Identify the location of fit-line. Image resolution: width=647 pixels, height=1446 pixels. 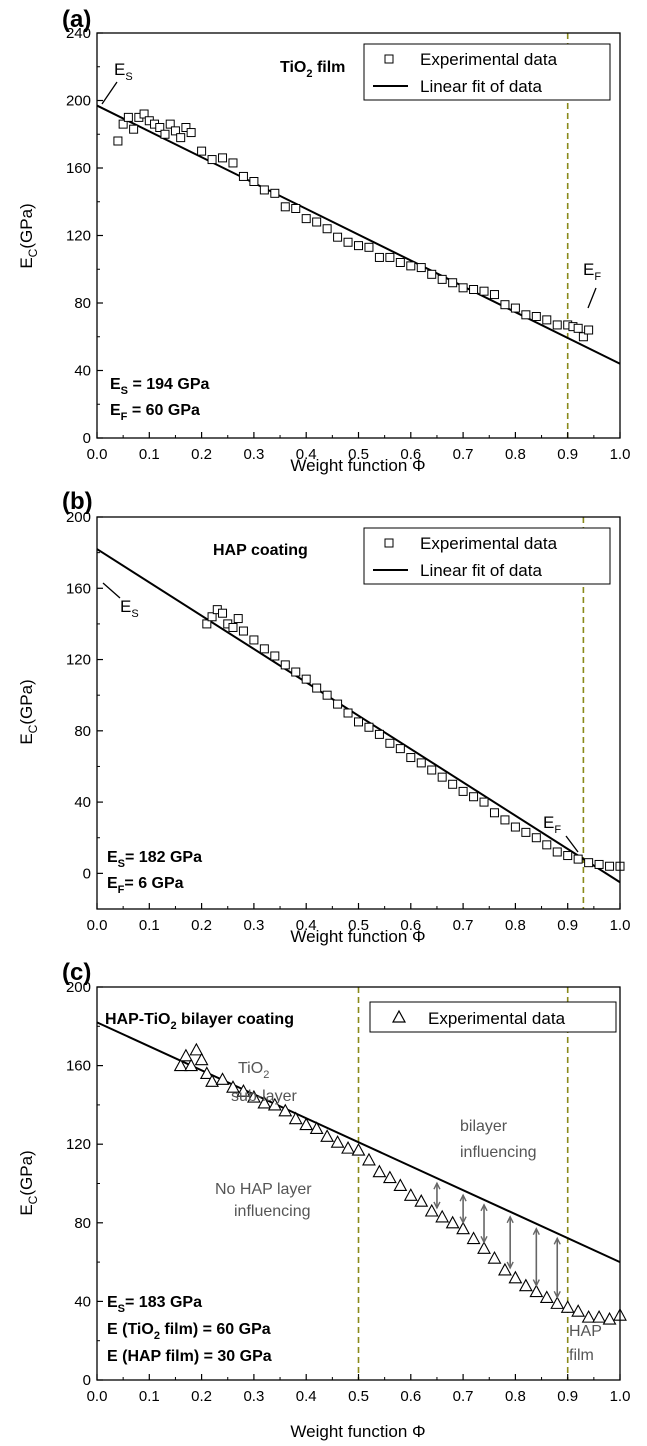
(358, 234).